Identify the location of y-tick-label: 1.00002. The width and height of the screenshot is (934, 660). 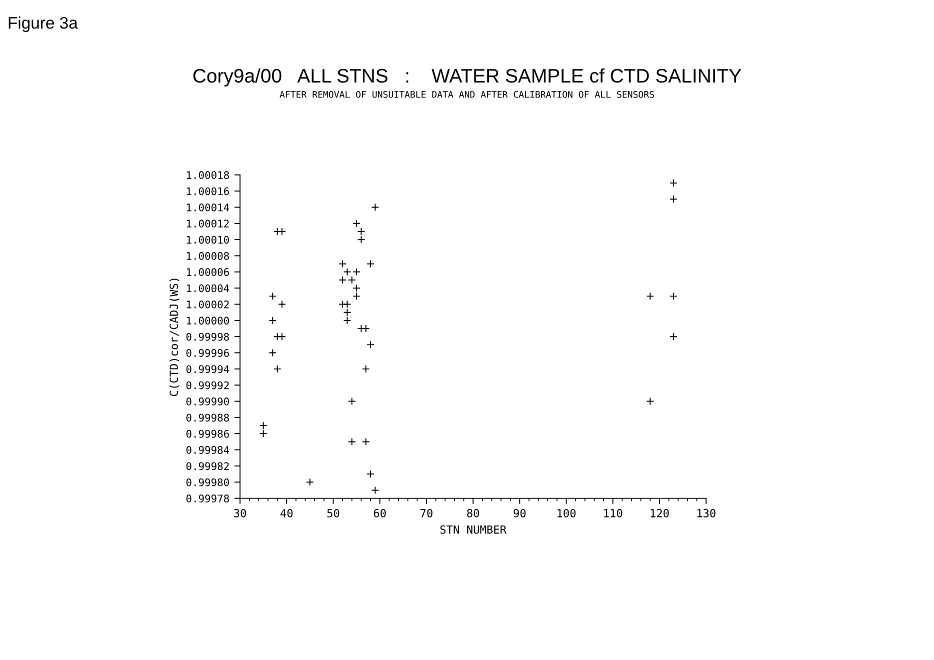
(207, 304).